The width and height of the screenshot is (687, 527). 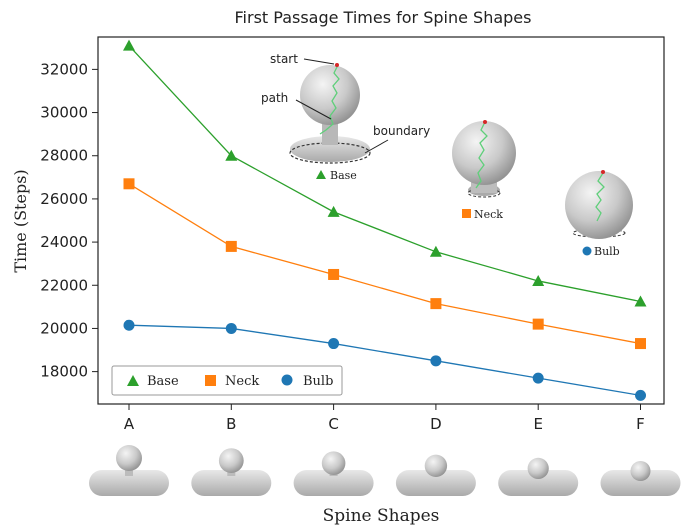 What do you see at coordinates (64, 328) in the screenshot?
I see `y-tick-label: 20000` at bounding box center [64, 328].